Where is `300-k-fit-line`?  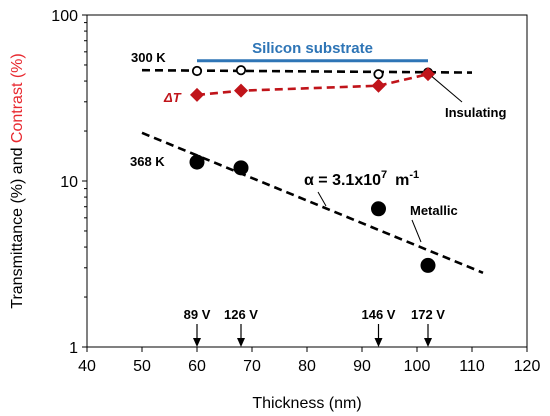 300-k-fit-line is located at coordinates (307, 71).